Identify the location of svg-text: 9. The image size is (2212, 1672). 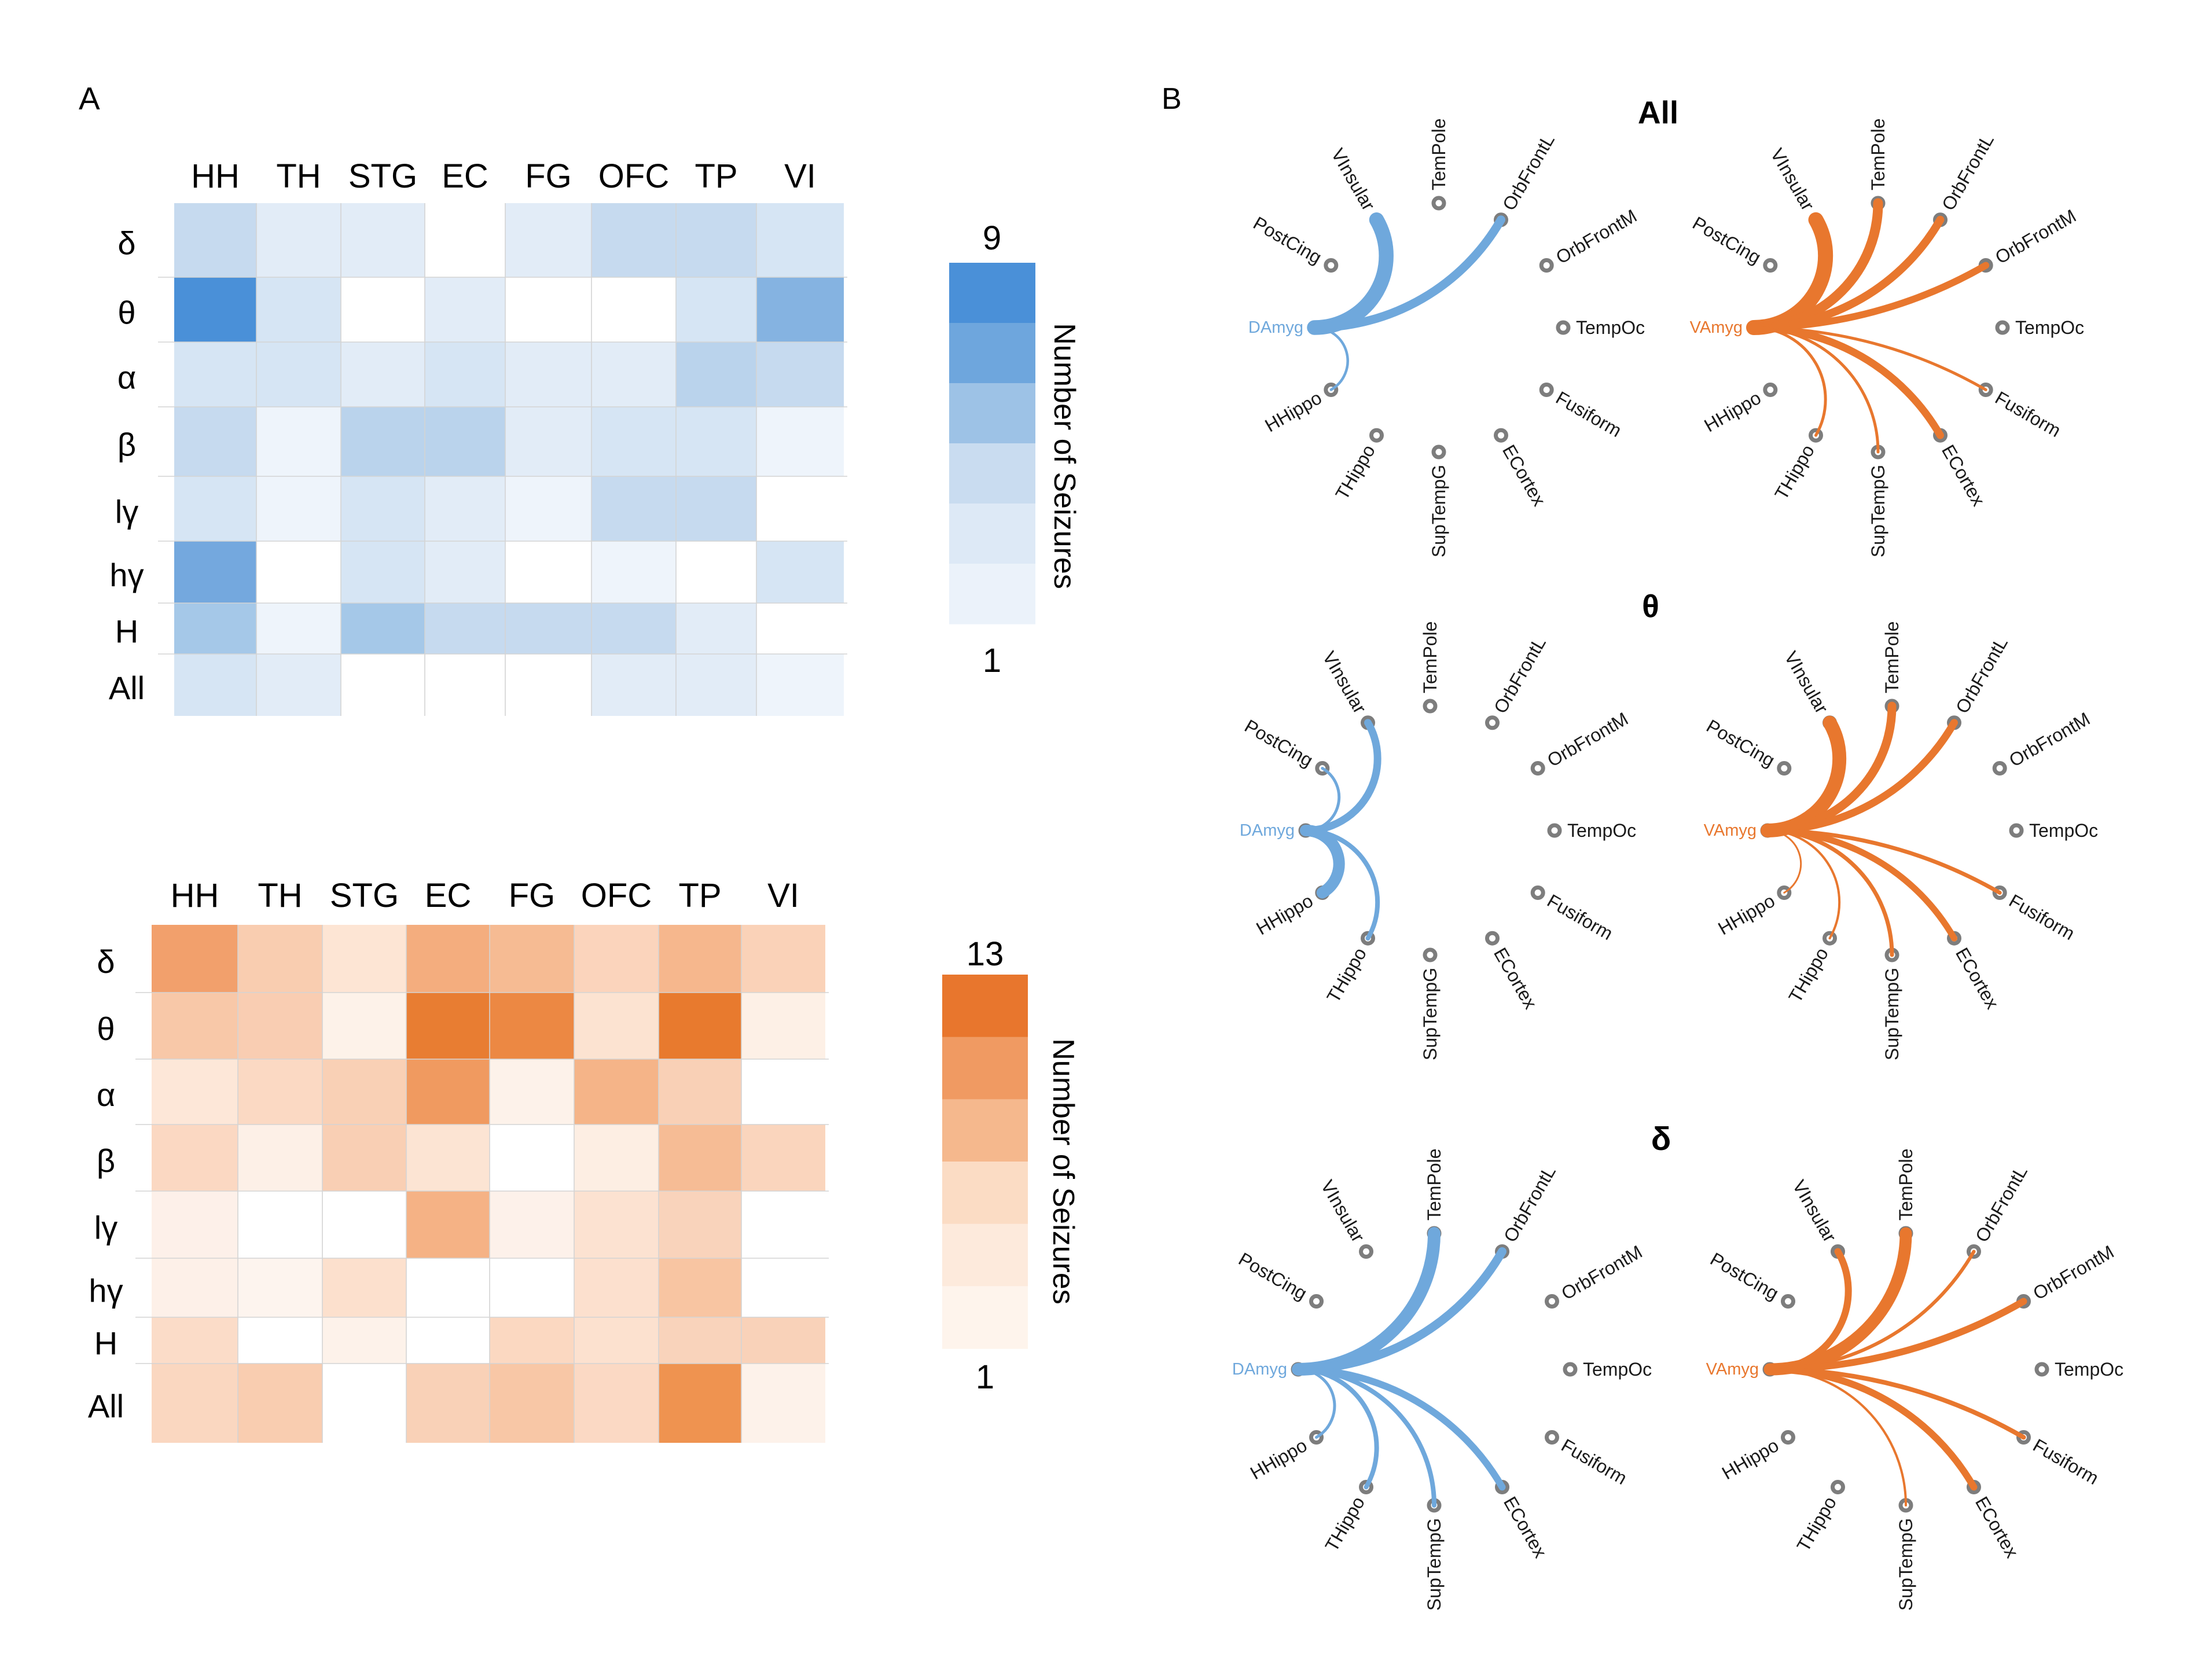
(992, 238).